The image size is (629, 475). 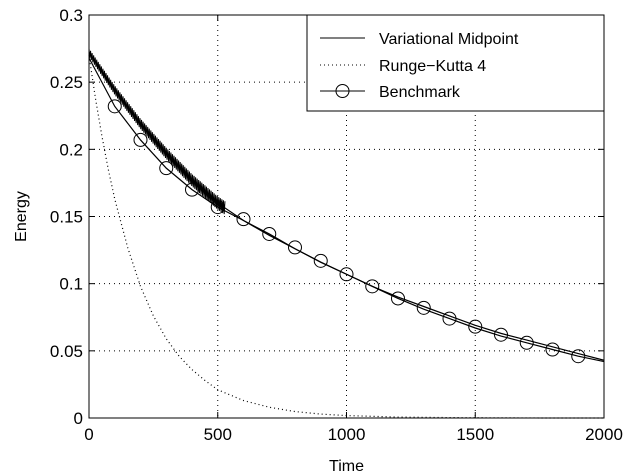 I want to click on legend-box, so click(x=455, y=63).